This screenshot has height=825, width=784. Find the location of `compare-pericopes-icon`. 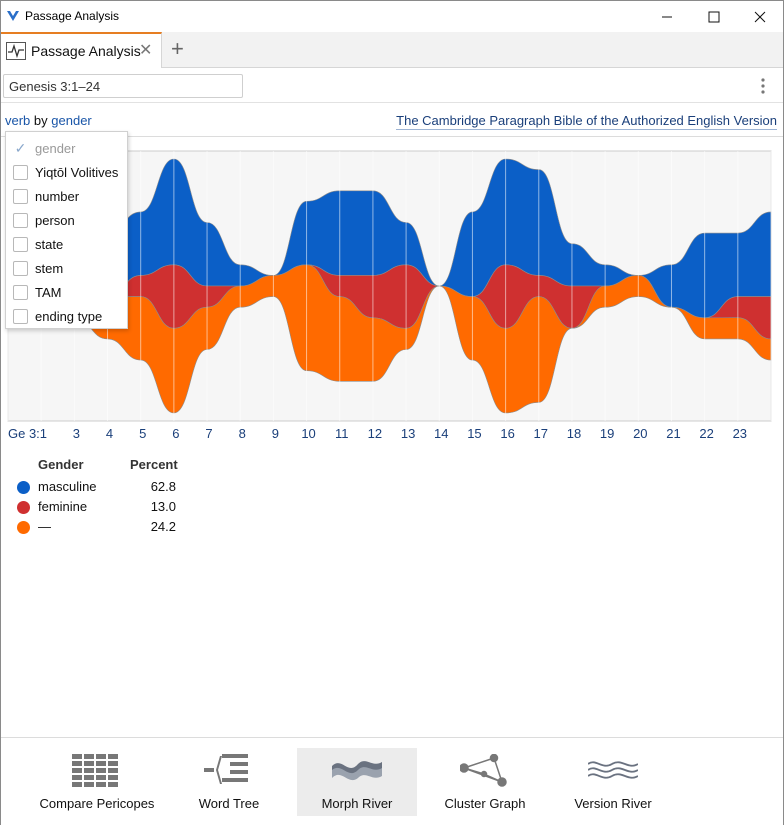

compare-pericopes-icon is located at coordinates (95, 770).